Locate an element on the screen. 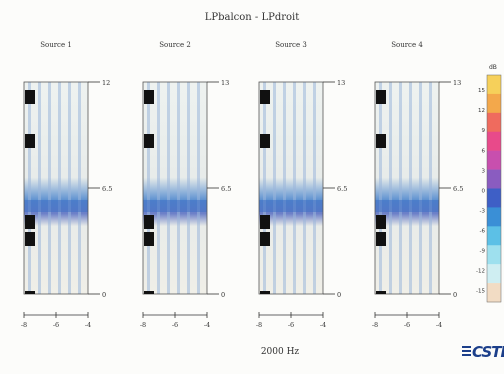 The height and width of the screenshot is (374, 504). y-tick-label: 12 is located at coordinates (106, 83).